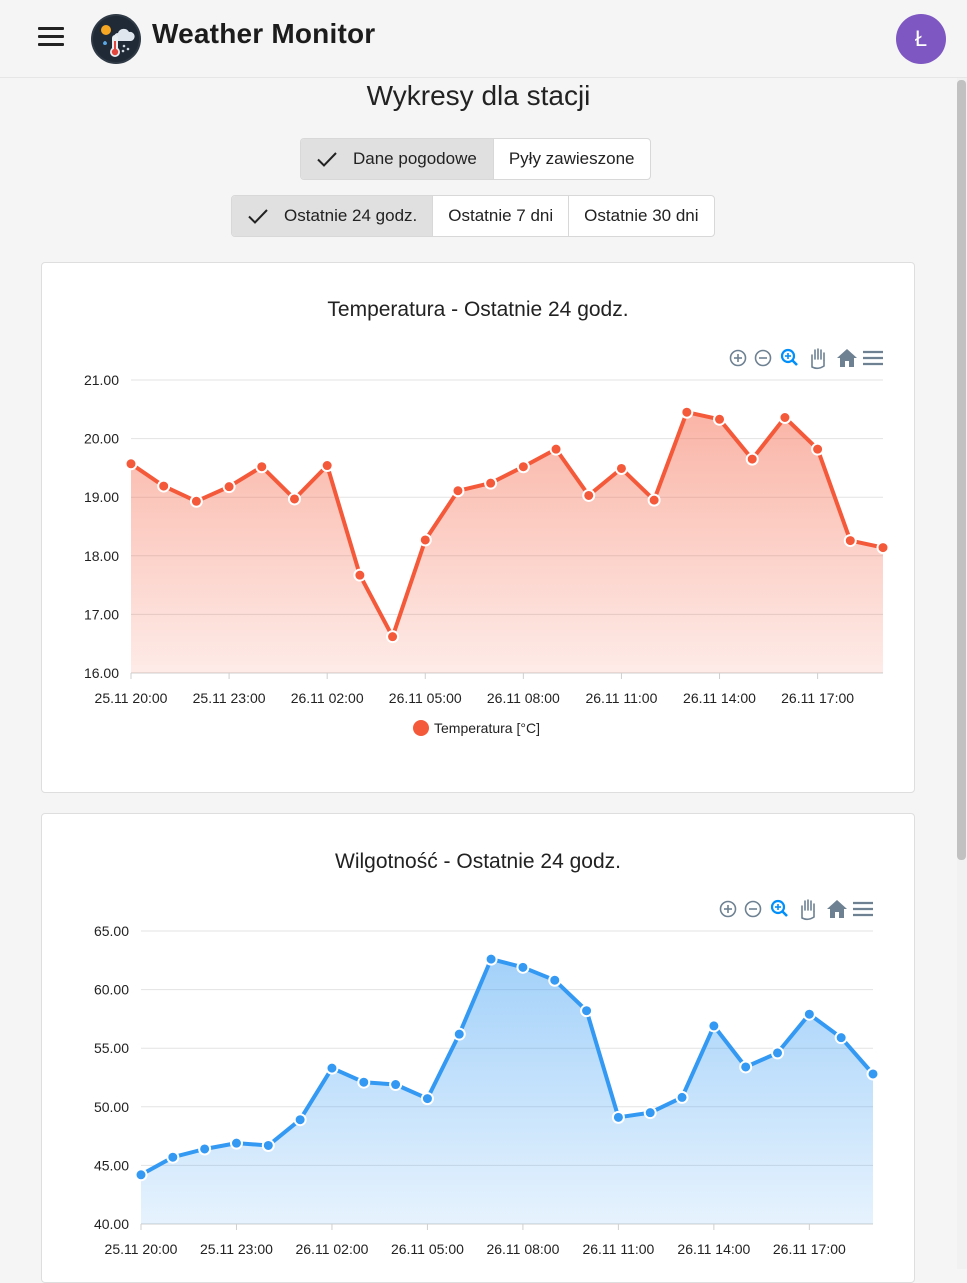  I want to click on legend: Temperatura [°C], so click(476, 728).